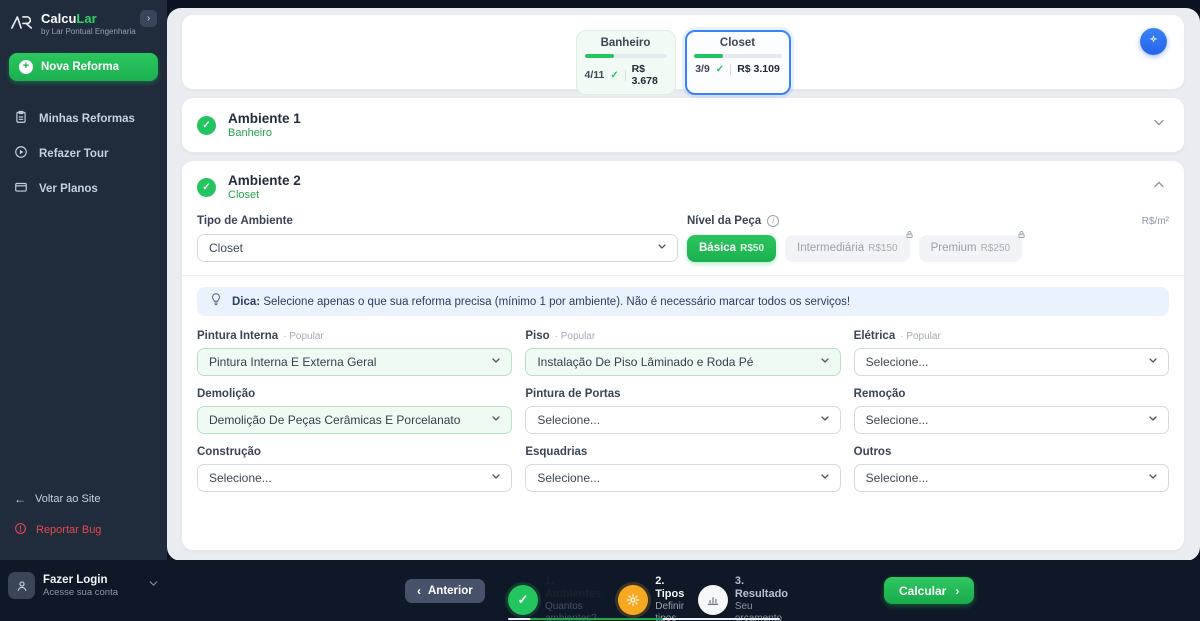 This screenshot has height=621, width=1200. Describe the element at coordinates (625, 56) in the screenshot. I see `tab-progress-track` at that location.